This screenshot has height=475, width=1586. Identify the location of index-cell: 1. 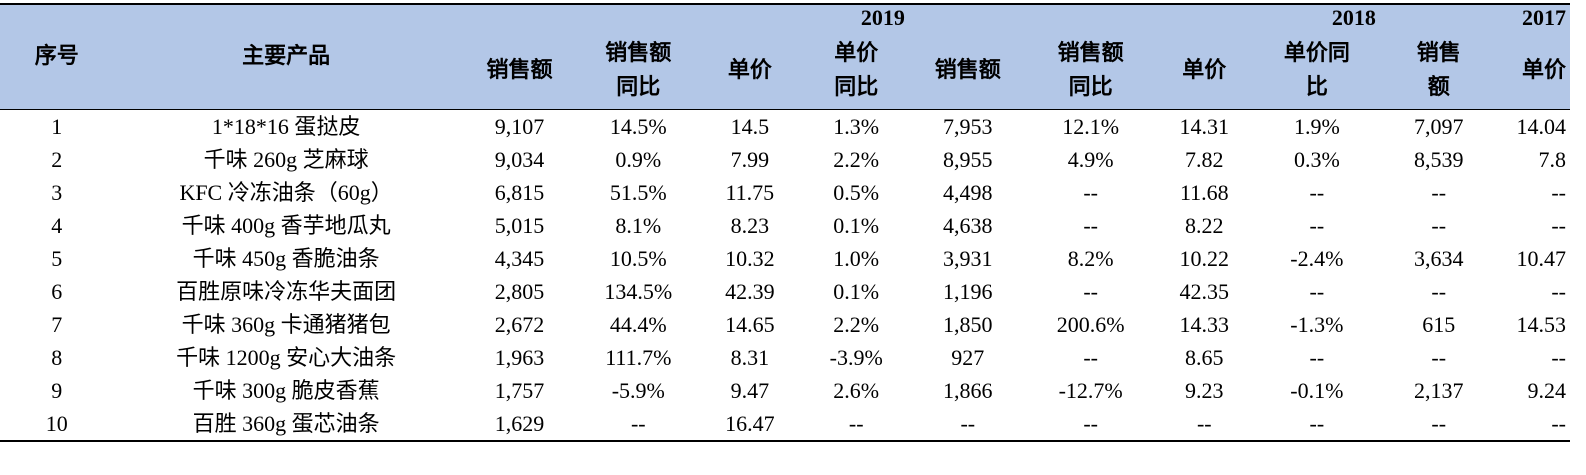
(57, 126).